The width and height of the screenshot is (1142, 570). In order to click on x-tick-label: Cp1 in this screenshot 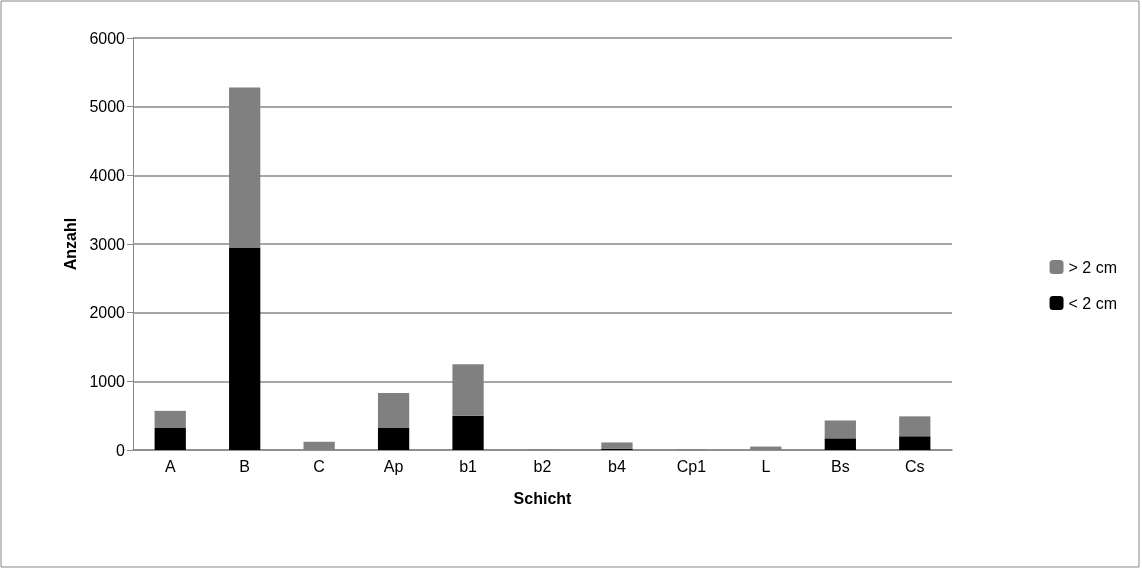, I will do `click(691, 466)`.